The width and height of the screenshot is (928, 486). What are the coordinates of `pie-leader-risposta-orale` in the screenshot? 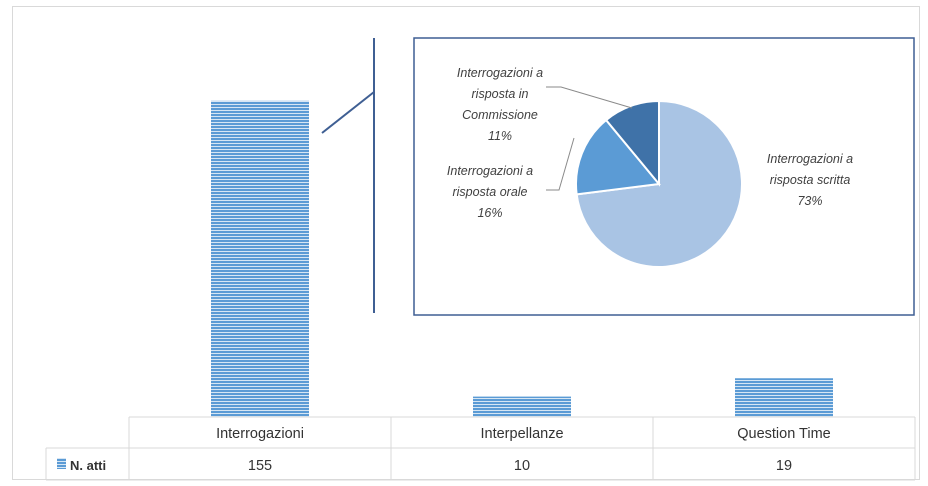 It's located at (560, 164).